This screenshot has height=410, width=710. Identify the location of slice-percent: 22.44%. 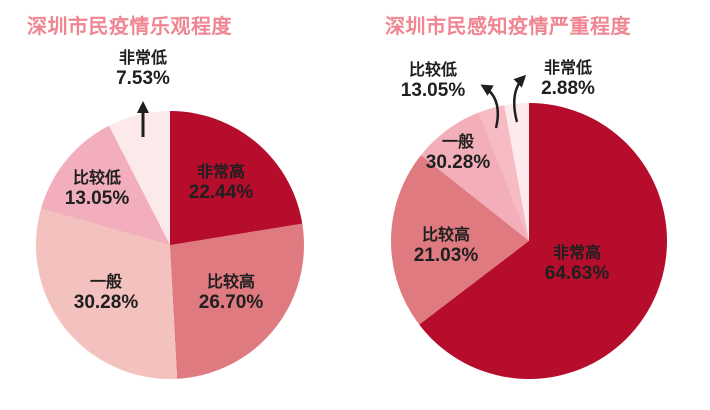
(221, 192).